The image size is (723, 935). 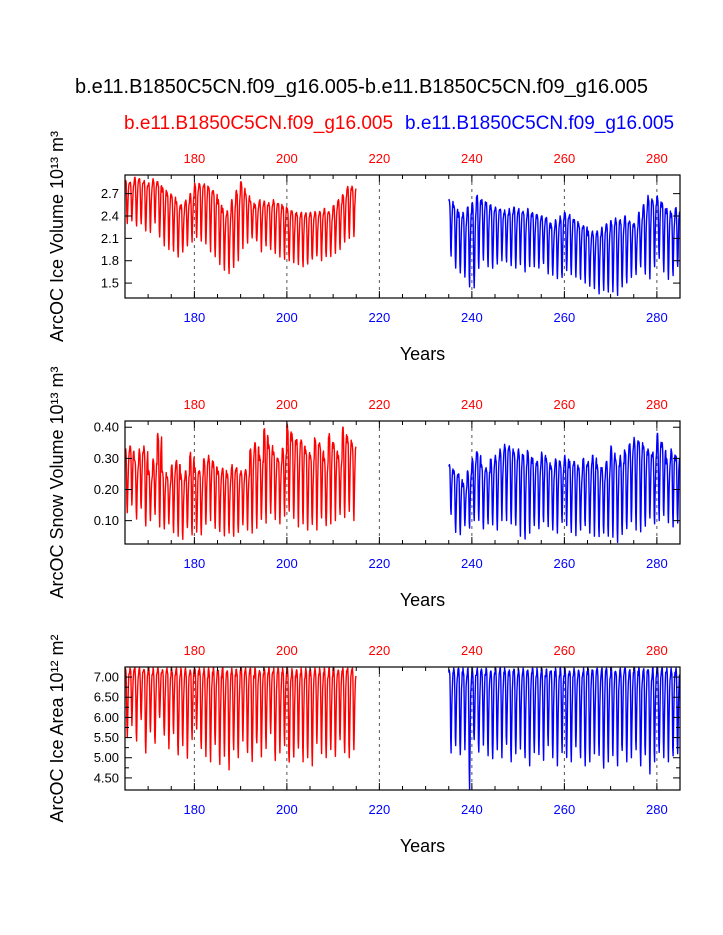 I want to click on y-tick-label: 2.7, so click(x=110, y=193).